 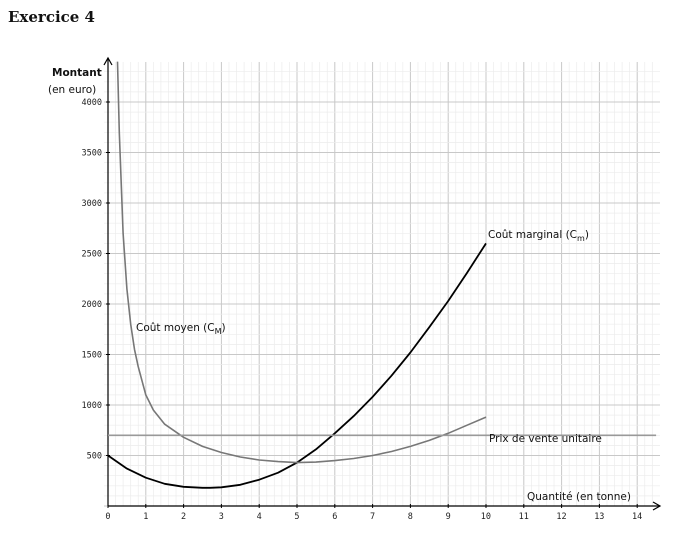 I want to click on x-tick-label: 12, so click(x=561, y=517).